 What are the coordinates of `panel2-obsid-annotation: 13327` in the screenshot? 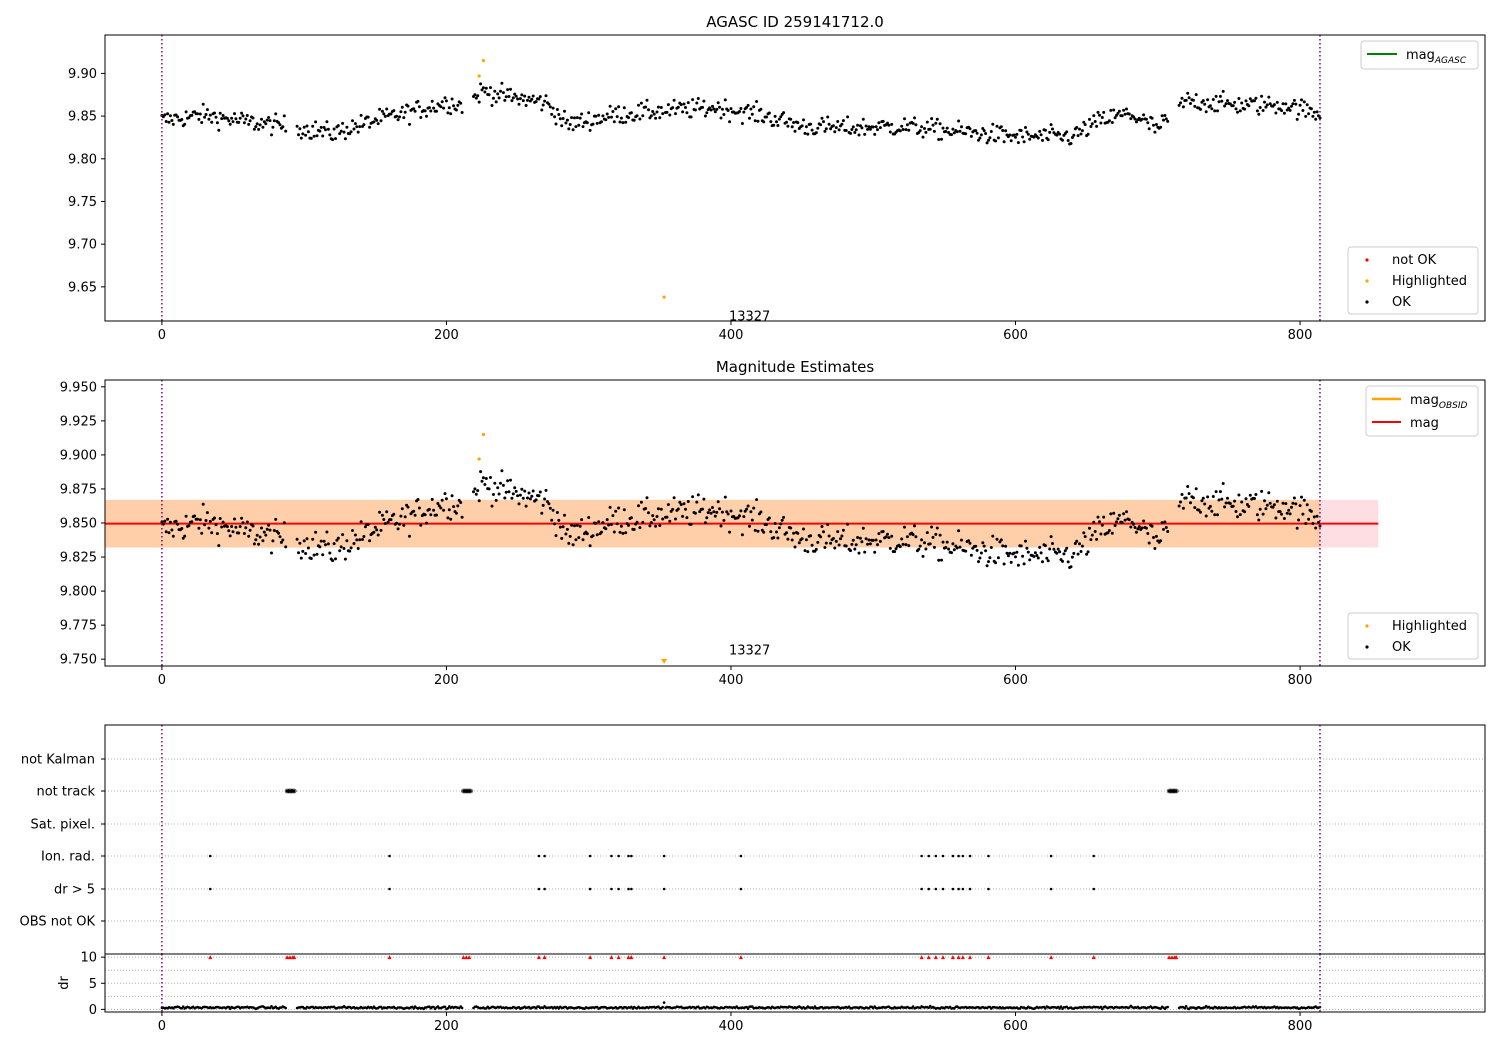 It's located at (749, 651).